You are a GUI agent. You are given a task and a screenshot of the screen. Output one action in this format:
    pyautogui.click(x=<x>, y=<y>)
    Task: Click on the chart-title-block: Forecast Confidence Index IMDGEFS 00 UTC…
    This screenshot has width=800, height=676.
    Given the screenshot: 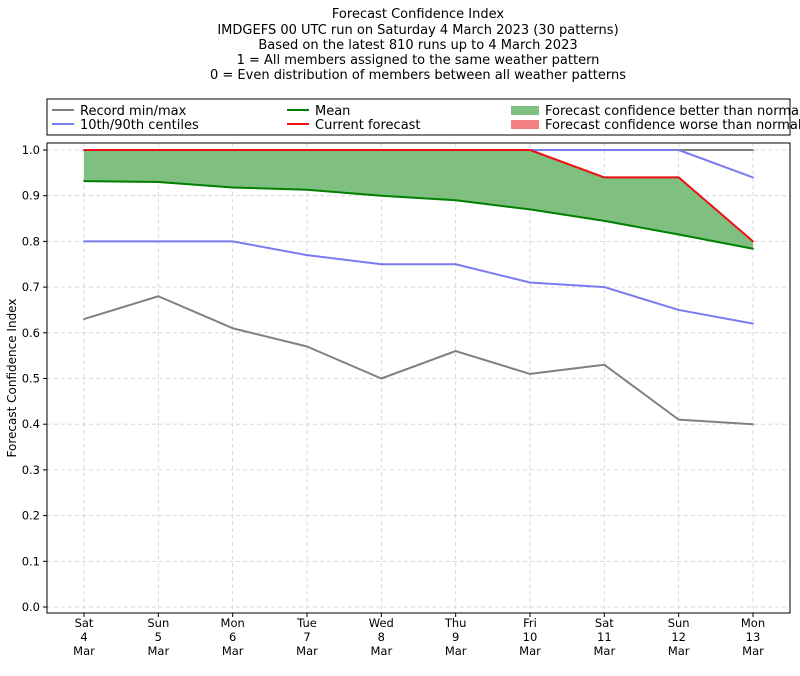 What is the action you would take?
    pyautogui.click(x=418, y=45)
    